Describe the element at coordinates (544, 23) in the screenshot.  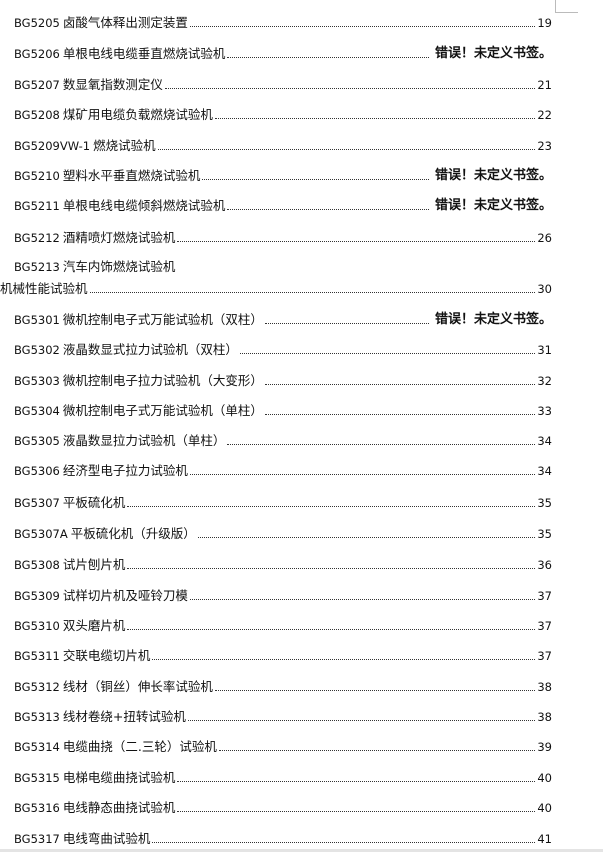
I see `toc-entry-page: 19` at that location.